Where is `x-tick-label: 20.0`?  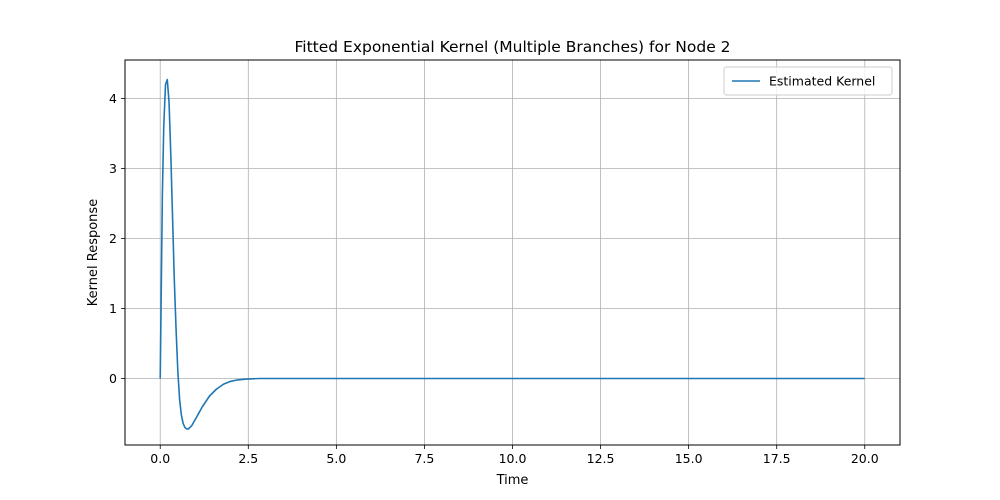
x-tick-label: 20.0 is located at coordinates (865, 458).